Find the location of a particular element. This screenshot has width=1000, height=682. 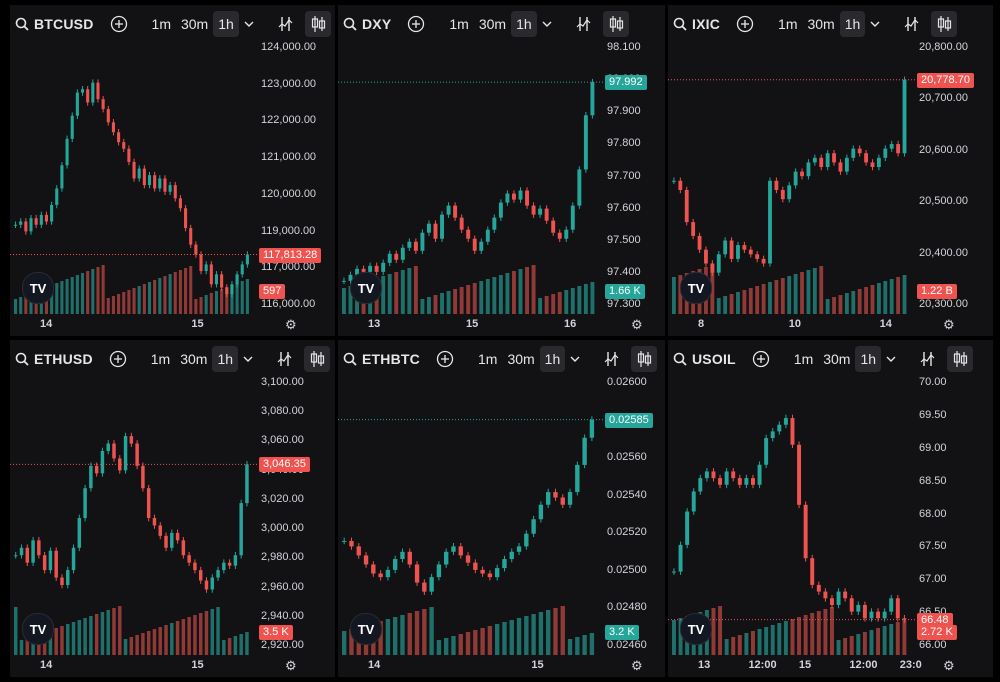

candles-icon is located at coordinates (645, 359).